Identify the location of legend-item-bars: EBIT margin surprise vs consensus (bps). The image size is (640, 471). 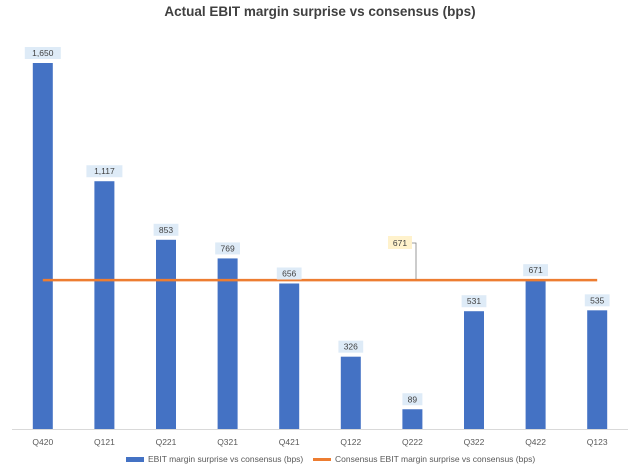
(214, 459).